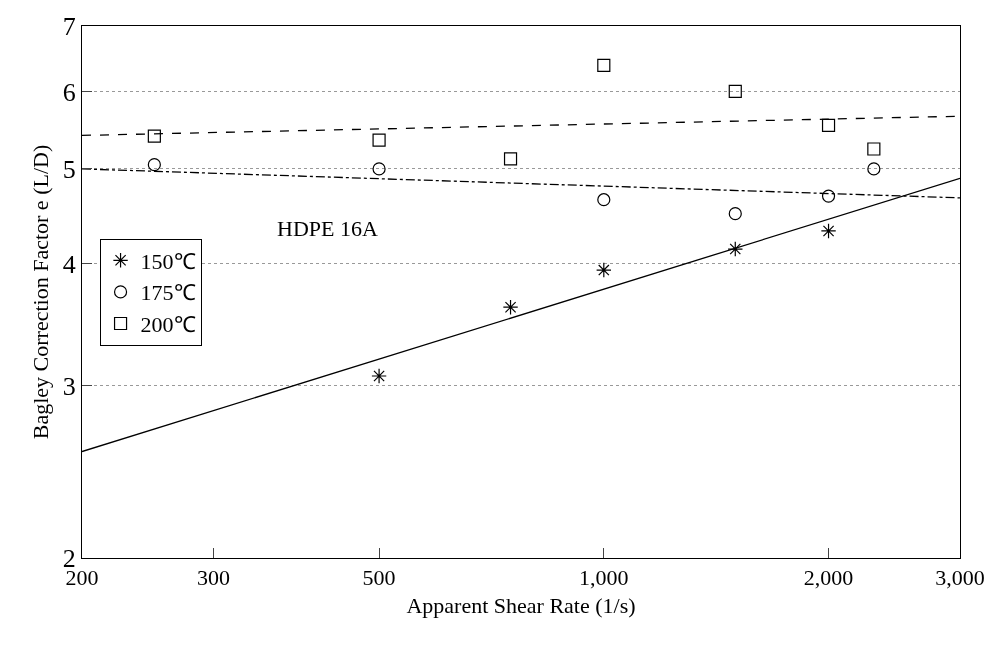  I want to click on y-tick-label: 6, so click(69, 92).